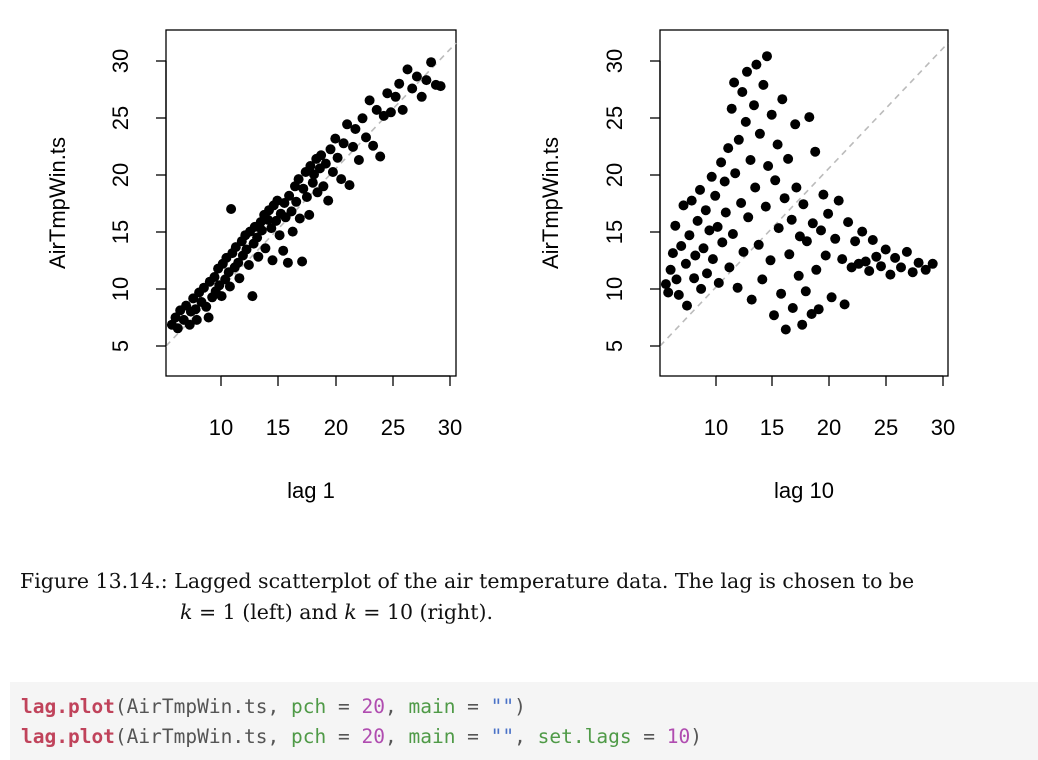 This screenshot has height=760, width=1038. What do you see at coordinates (396, 736) in the screenshot?
I see `code-text: ,` at bounding box center [396, 736].